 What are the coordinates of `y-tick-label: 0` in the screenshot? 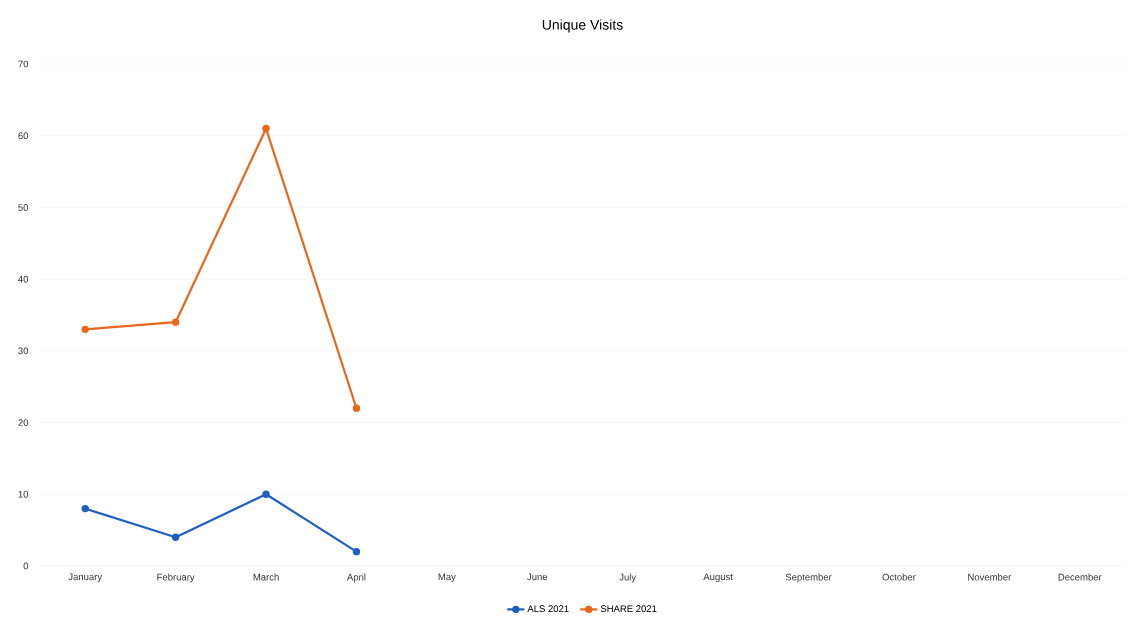 It's located at (26, 566).